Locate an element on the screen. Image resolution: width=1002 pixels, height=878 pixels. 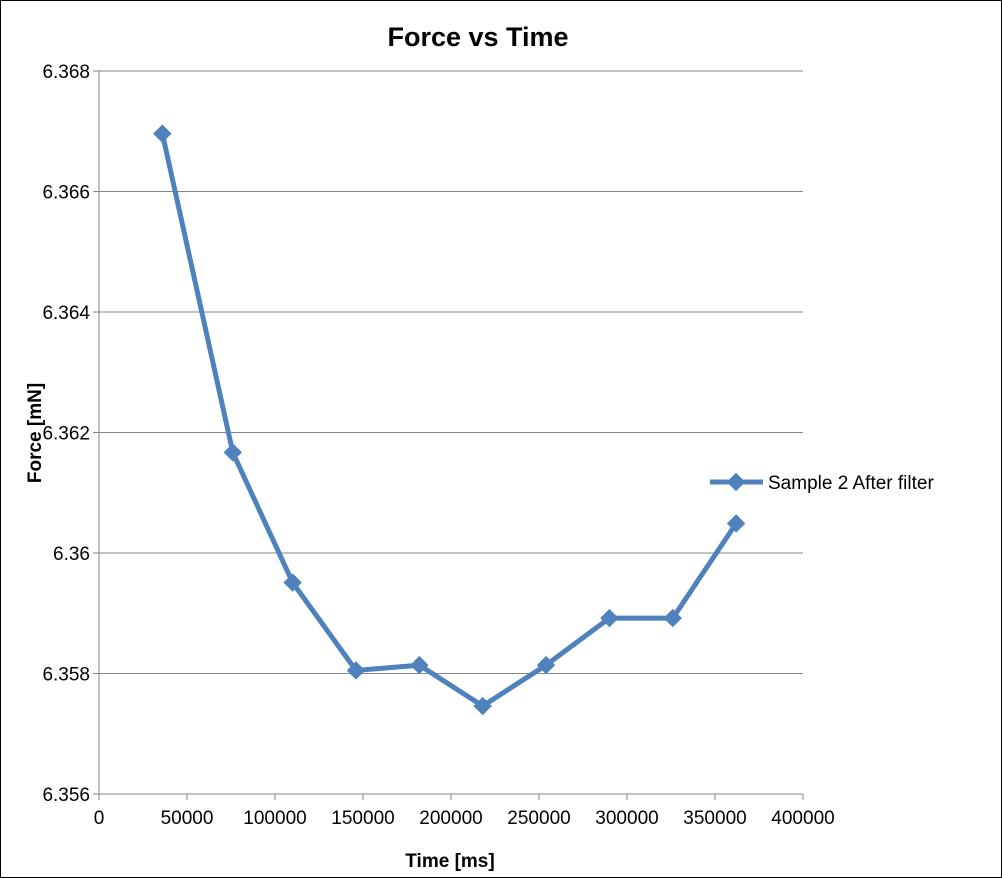
x-tick-label: 300000 is located at coordinates (626, 818).